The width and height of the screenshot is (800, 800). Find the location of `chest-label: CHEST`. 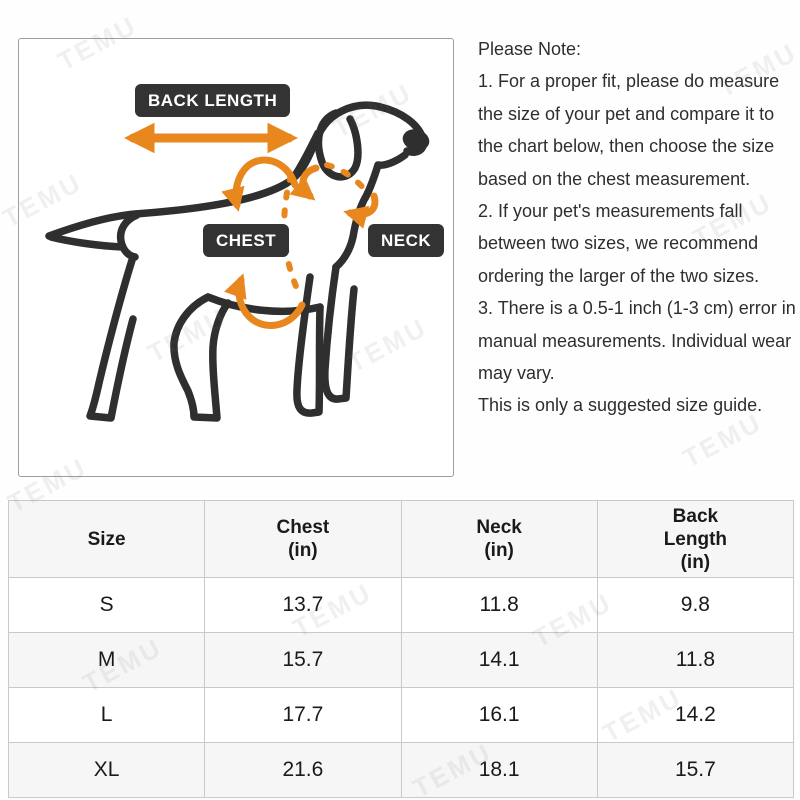

chest-label: CHEST is located at coordinates (246, 240).